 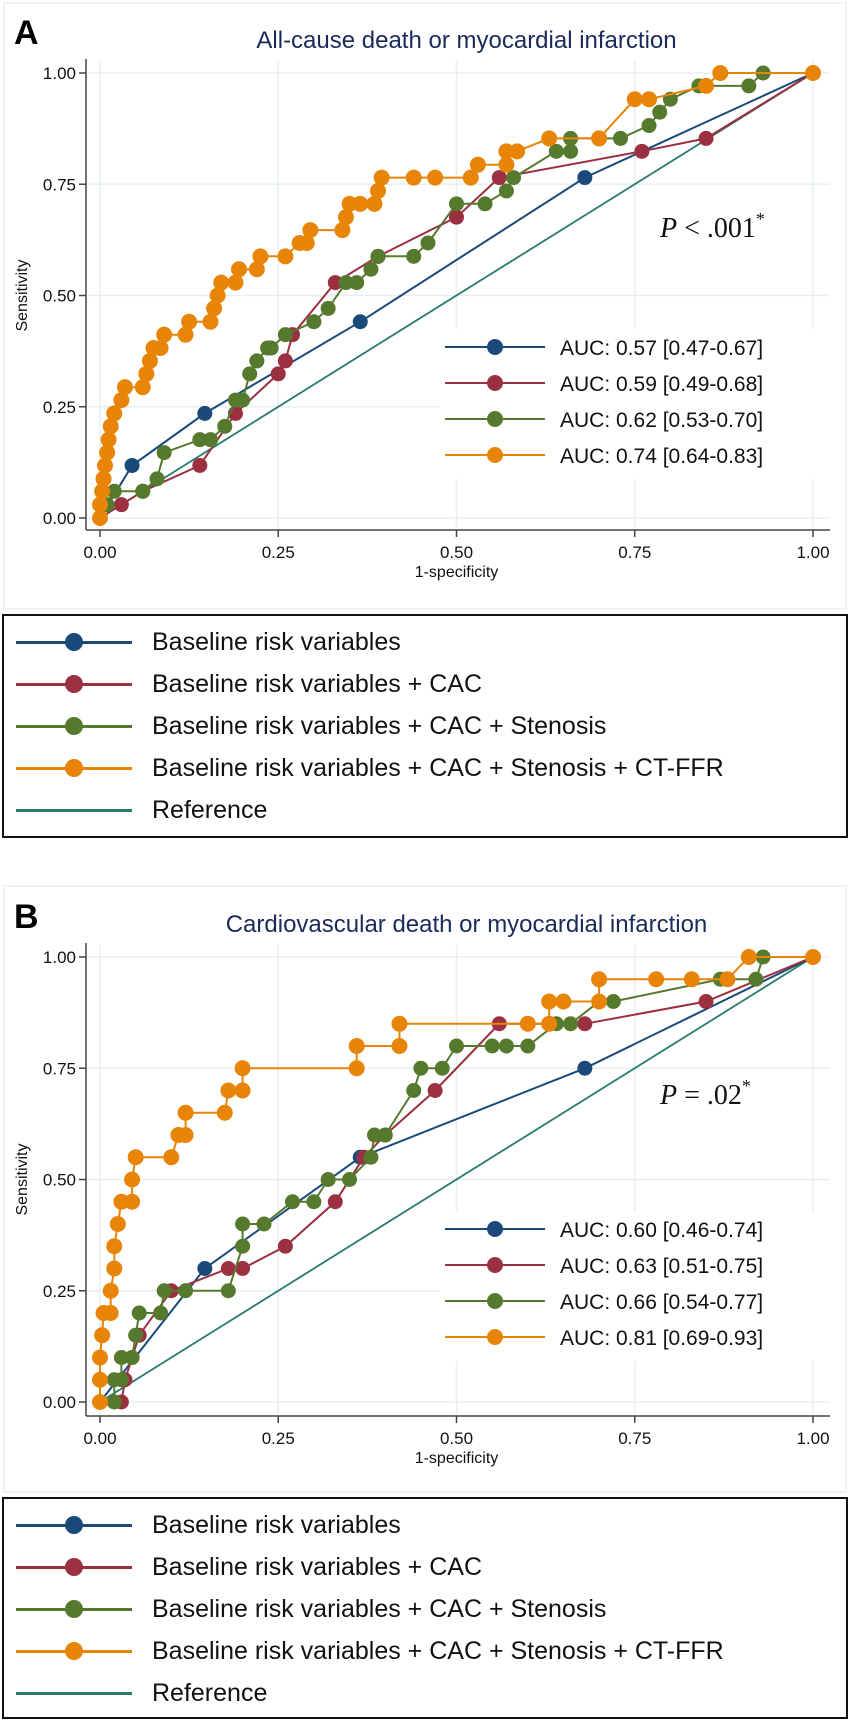 I want to click on y-tick-label: 0.50, so click(x=59, y=296).